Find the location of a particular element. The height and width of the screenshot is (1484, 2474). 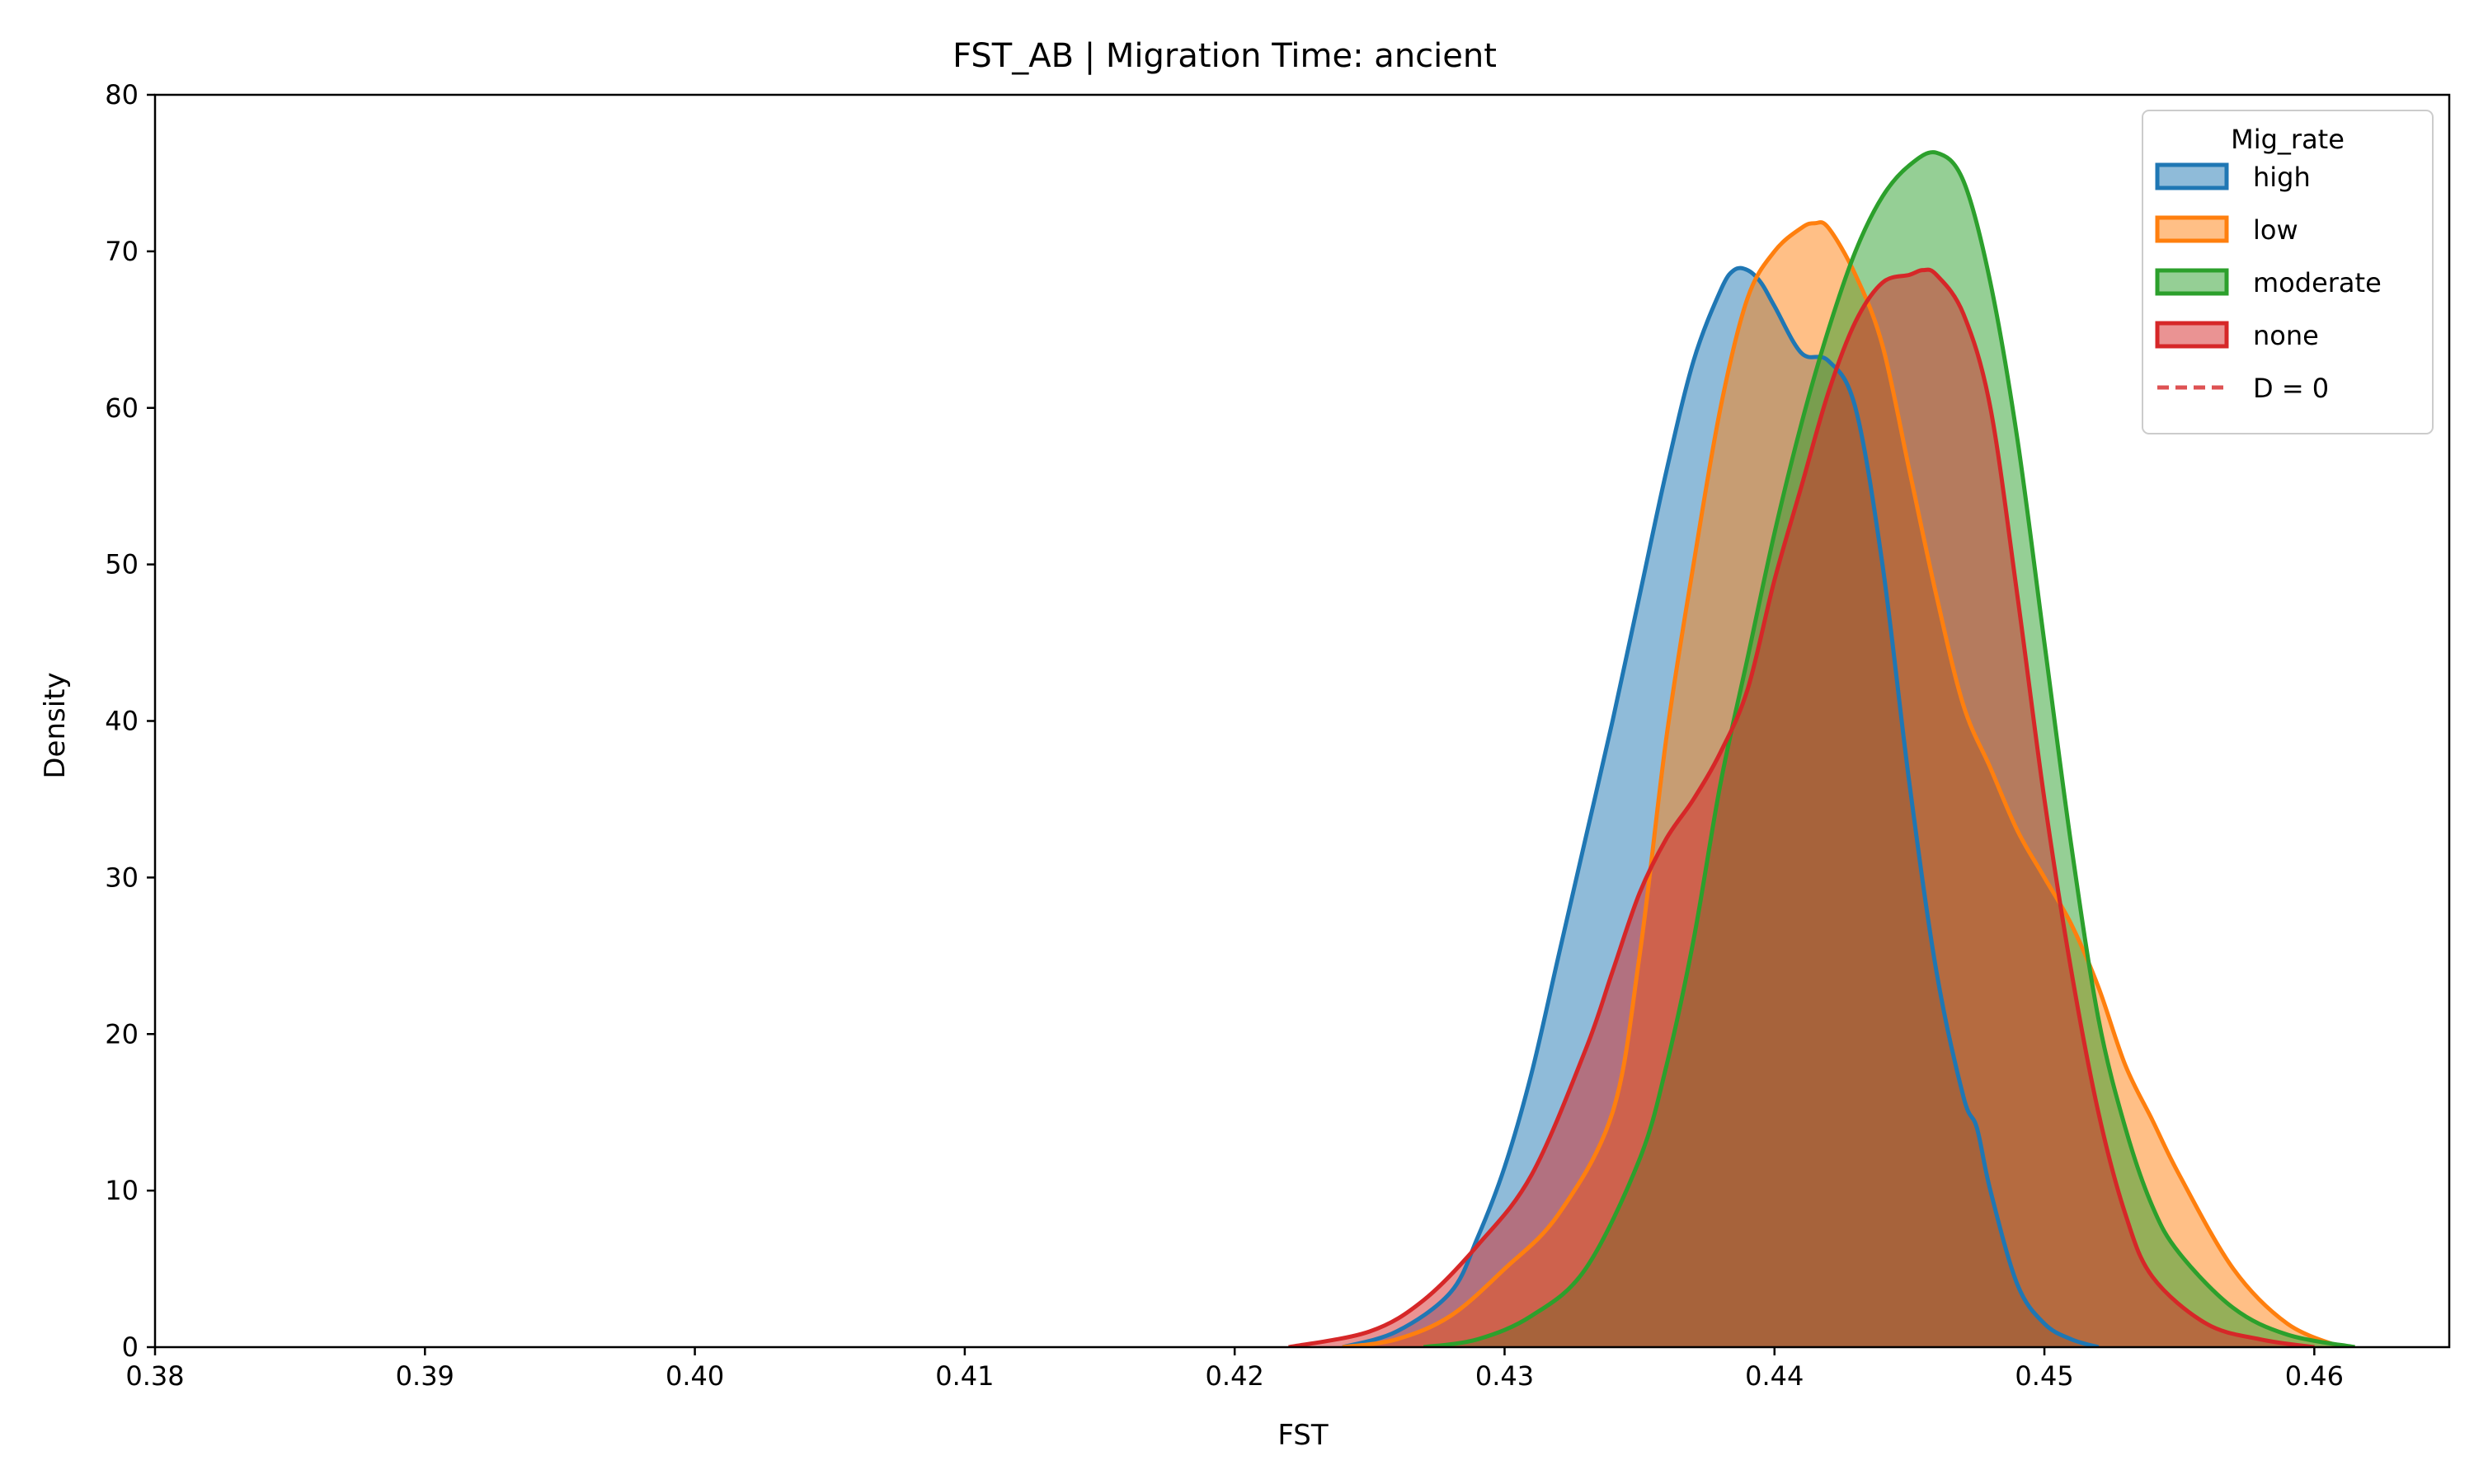

legend-label: high is located at coordinates (2282, 177).